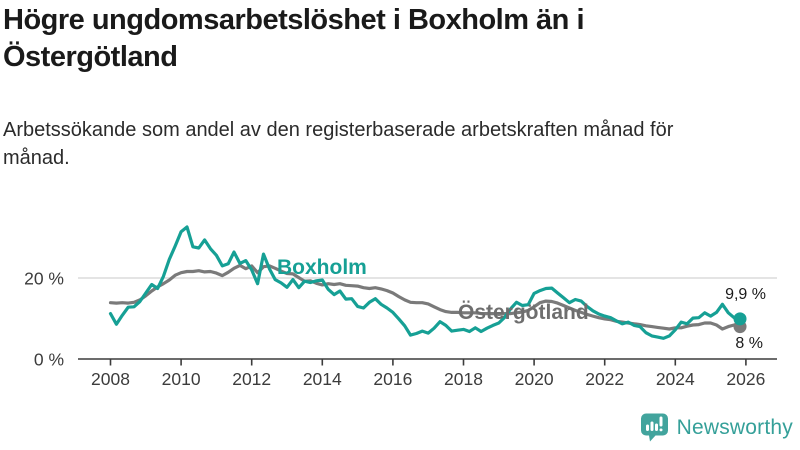 The height and width of the screenshot is (450, 800). I want to click on end-value-label-boxholm: 9,9 %, so click(745, 294).